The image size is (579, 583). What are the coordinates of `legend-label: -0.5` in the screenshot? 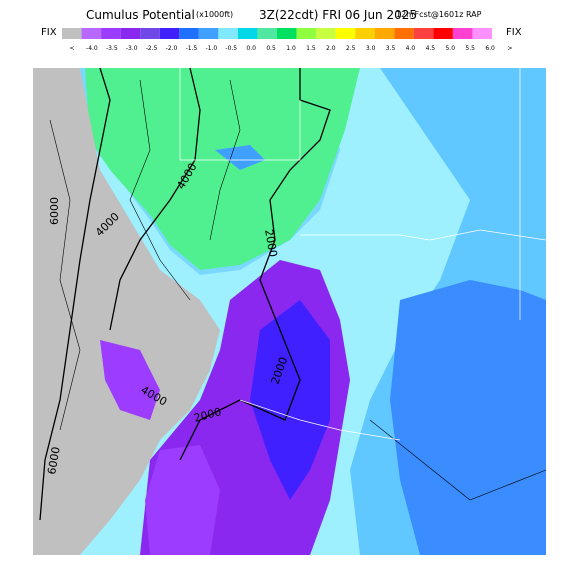 It's located at (231, 48).